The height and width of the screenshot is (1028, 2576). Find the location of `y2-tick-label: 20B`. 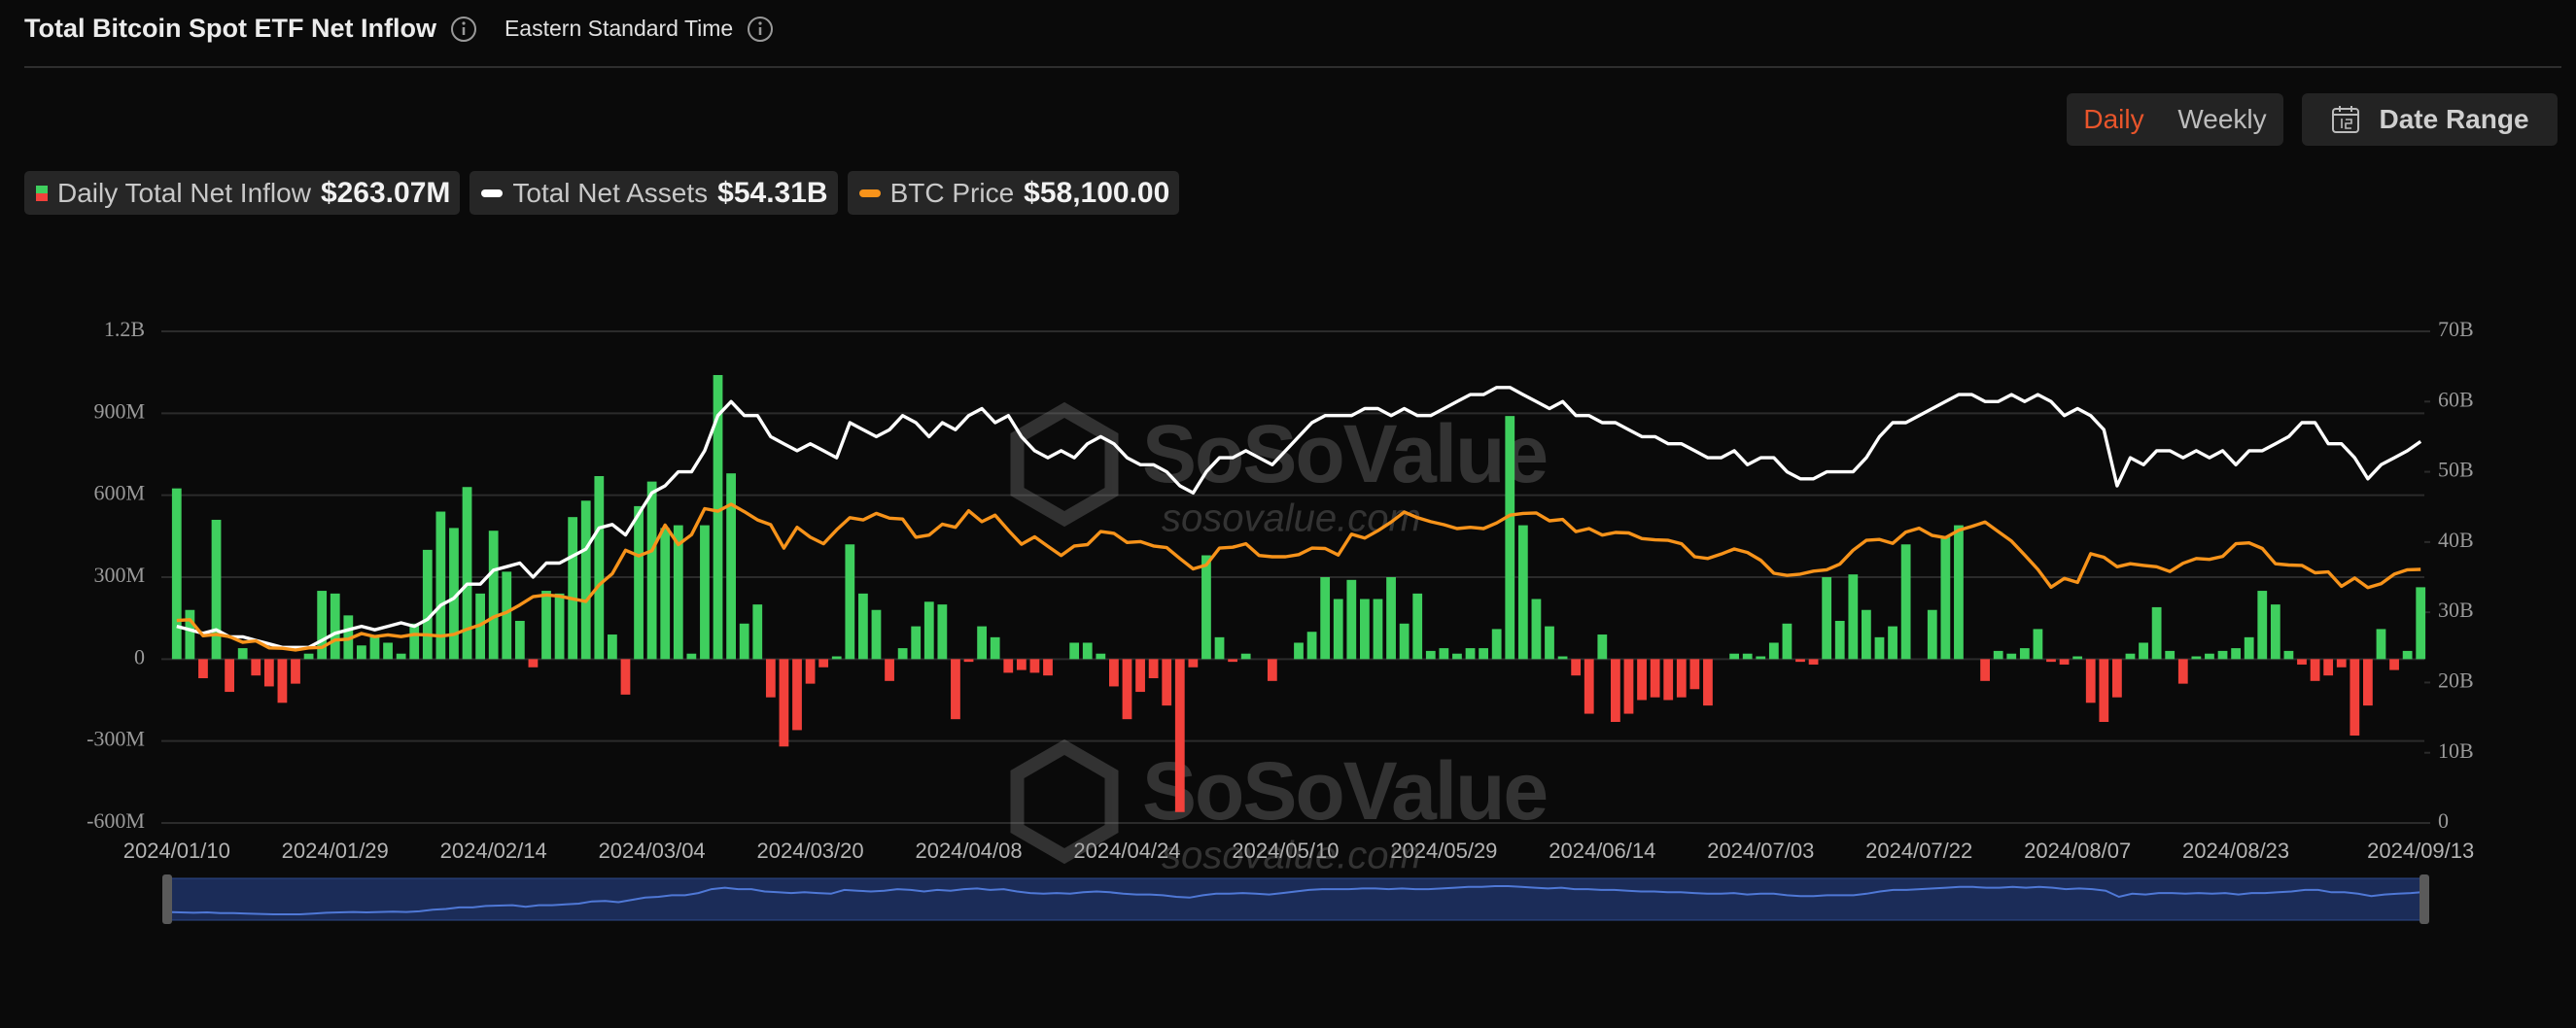

y2-tick-label: 20B is located at coordinates (2456, 680).